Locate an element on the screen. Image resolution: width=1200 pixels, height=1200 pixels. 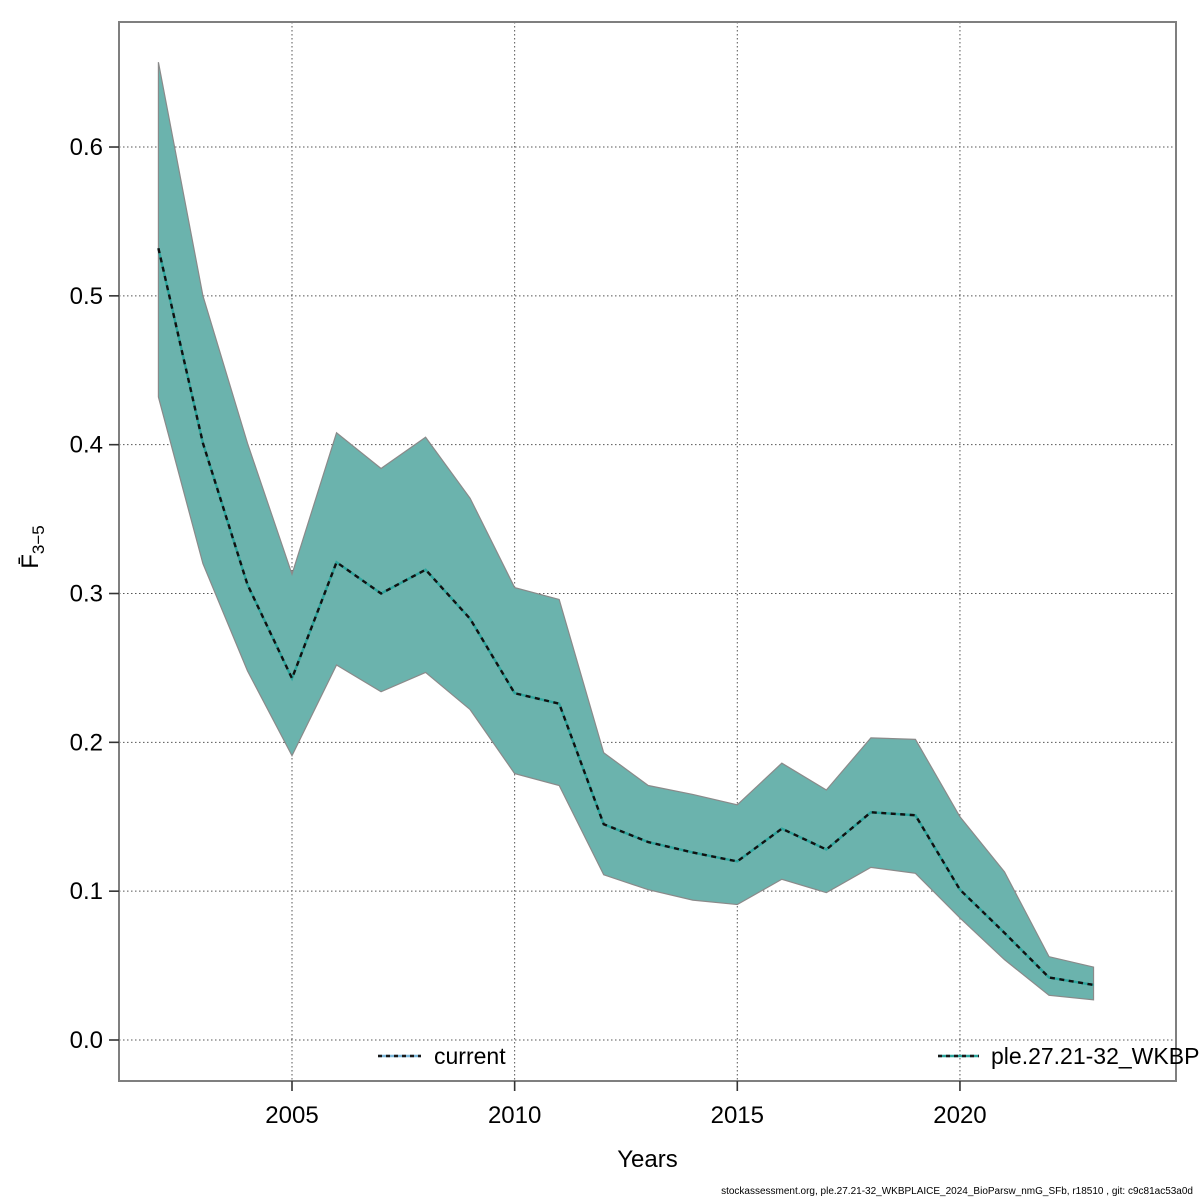
y-tick-label: 0.0 is located at coordinates (86, 1040).